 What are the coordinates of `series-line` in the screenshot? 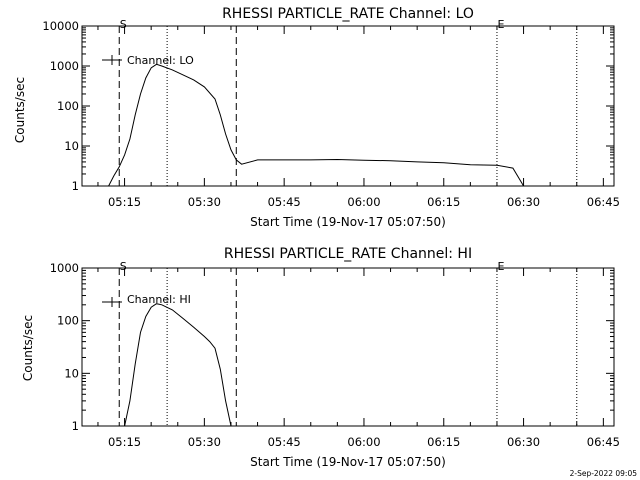 It's located at (178, 365).